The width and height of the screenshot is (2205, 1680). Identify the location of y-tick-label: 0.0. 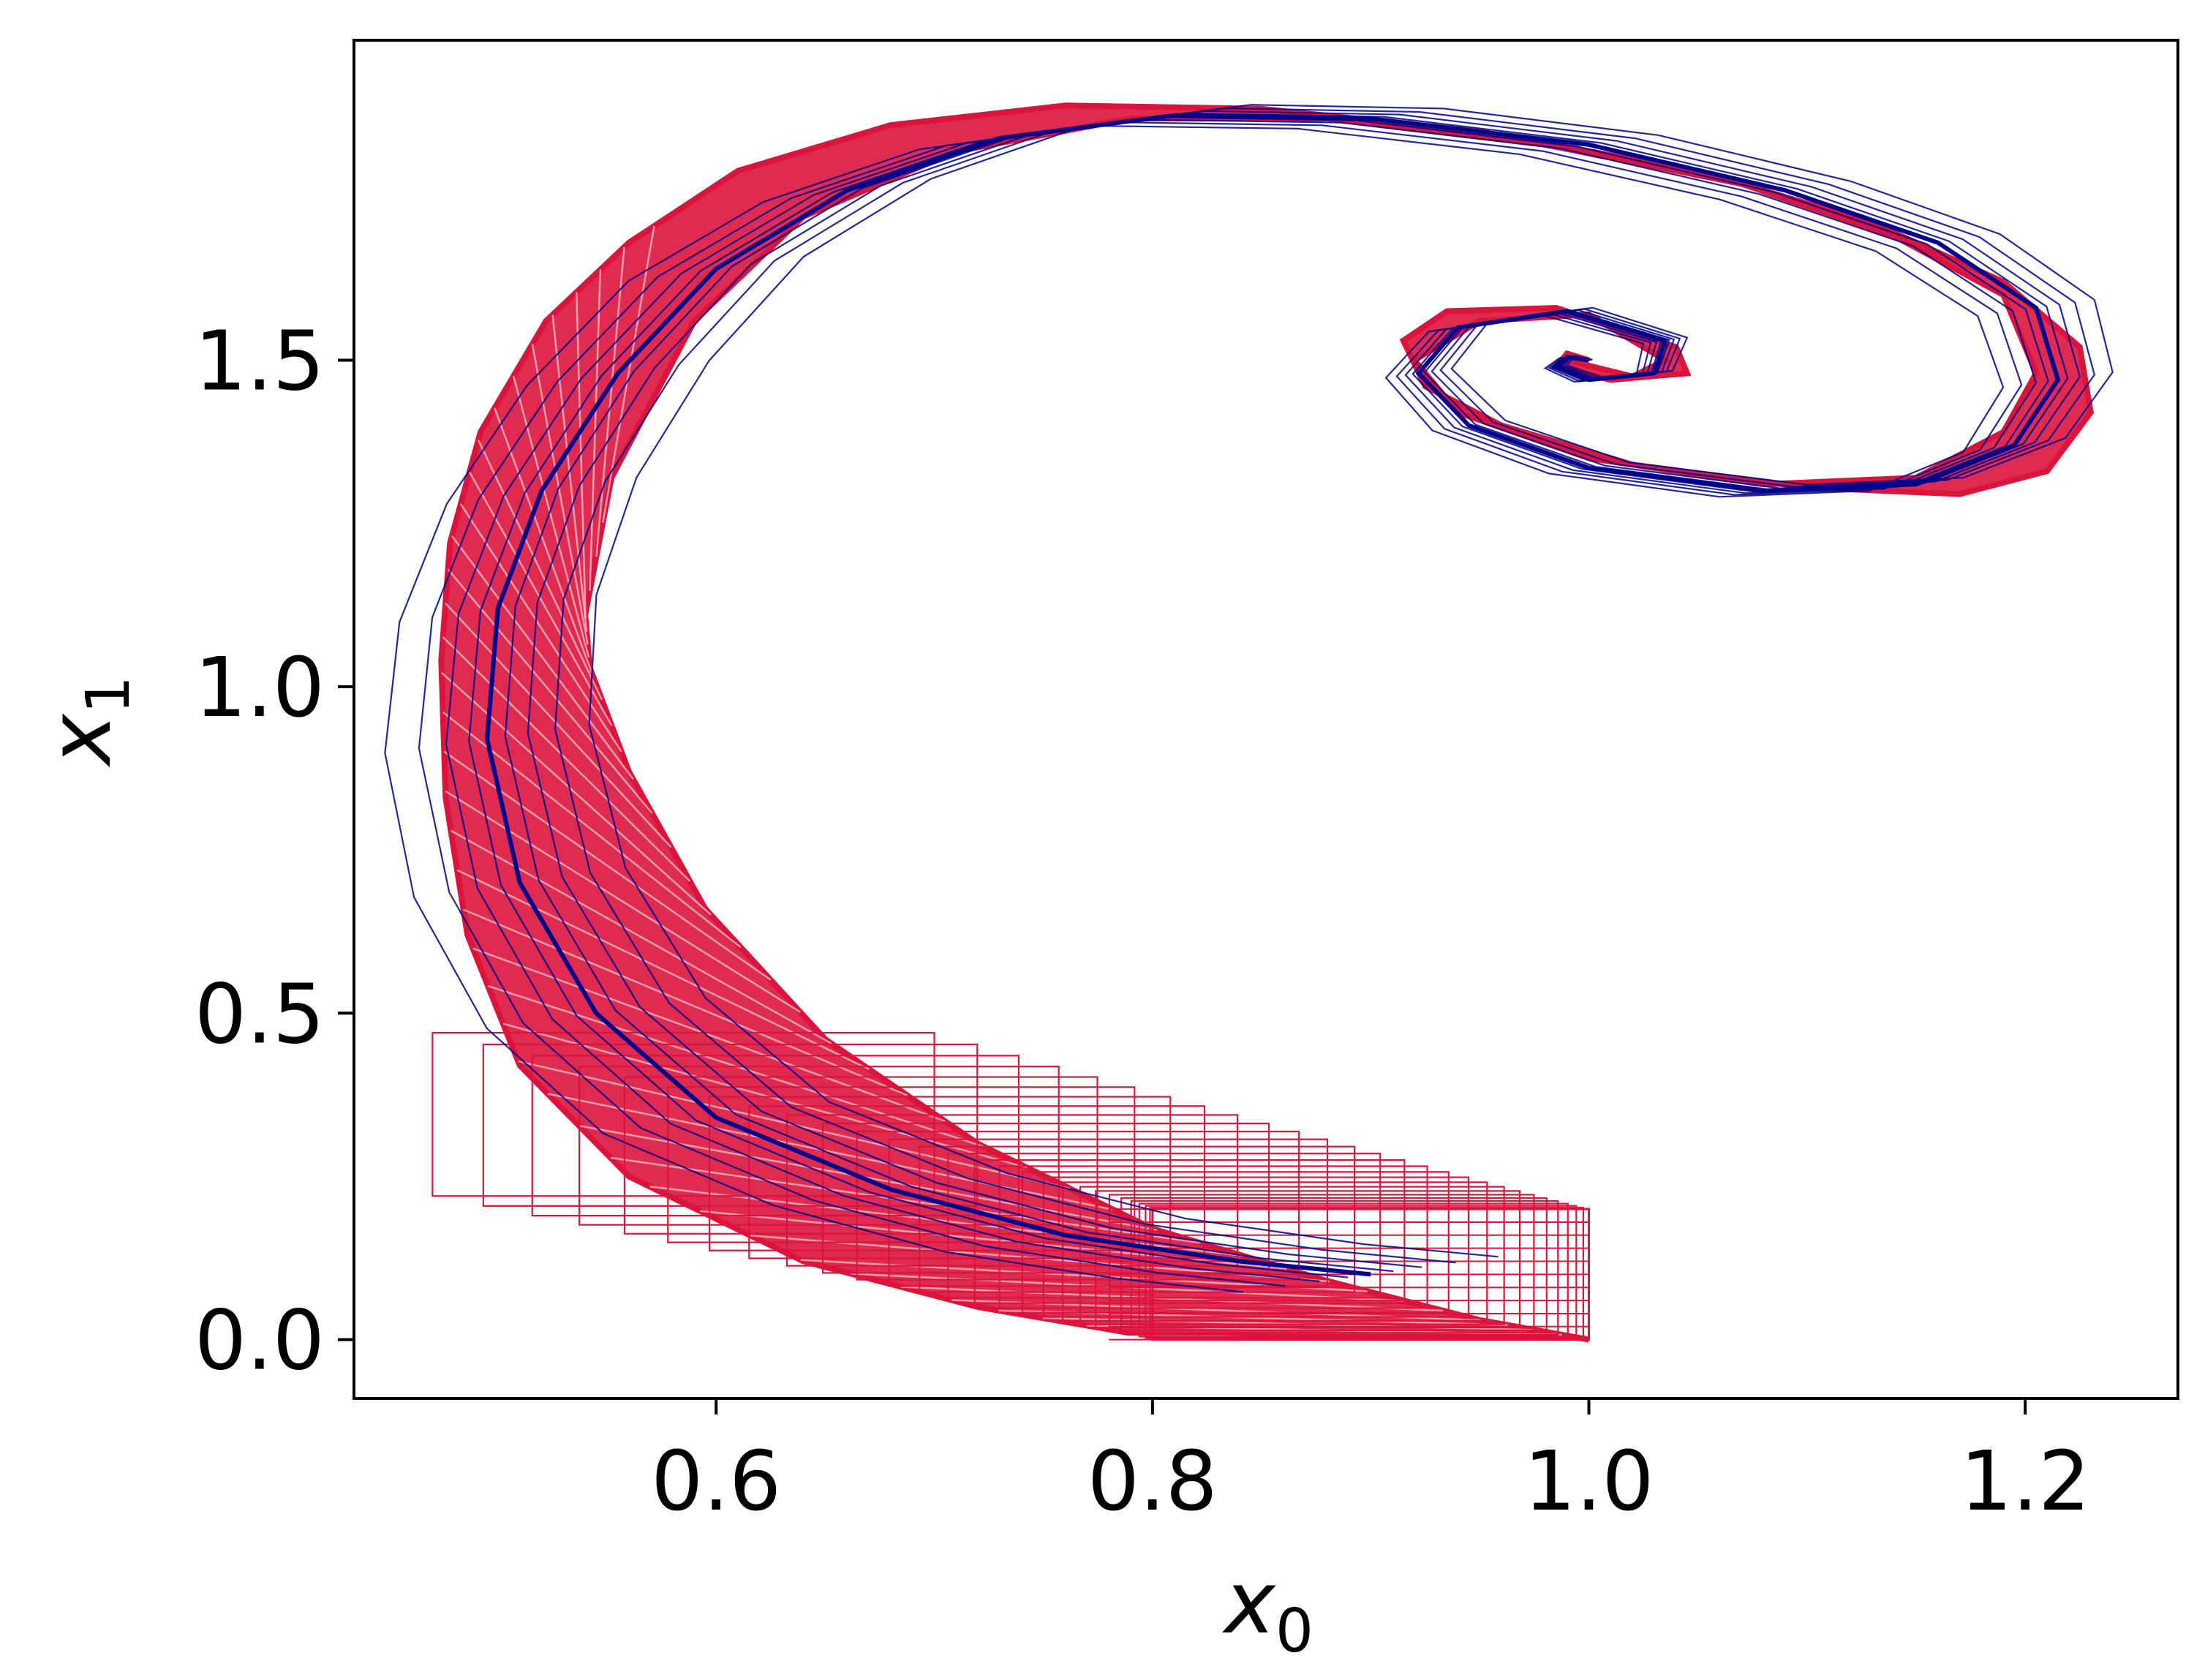
(260, 1342).